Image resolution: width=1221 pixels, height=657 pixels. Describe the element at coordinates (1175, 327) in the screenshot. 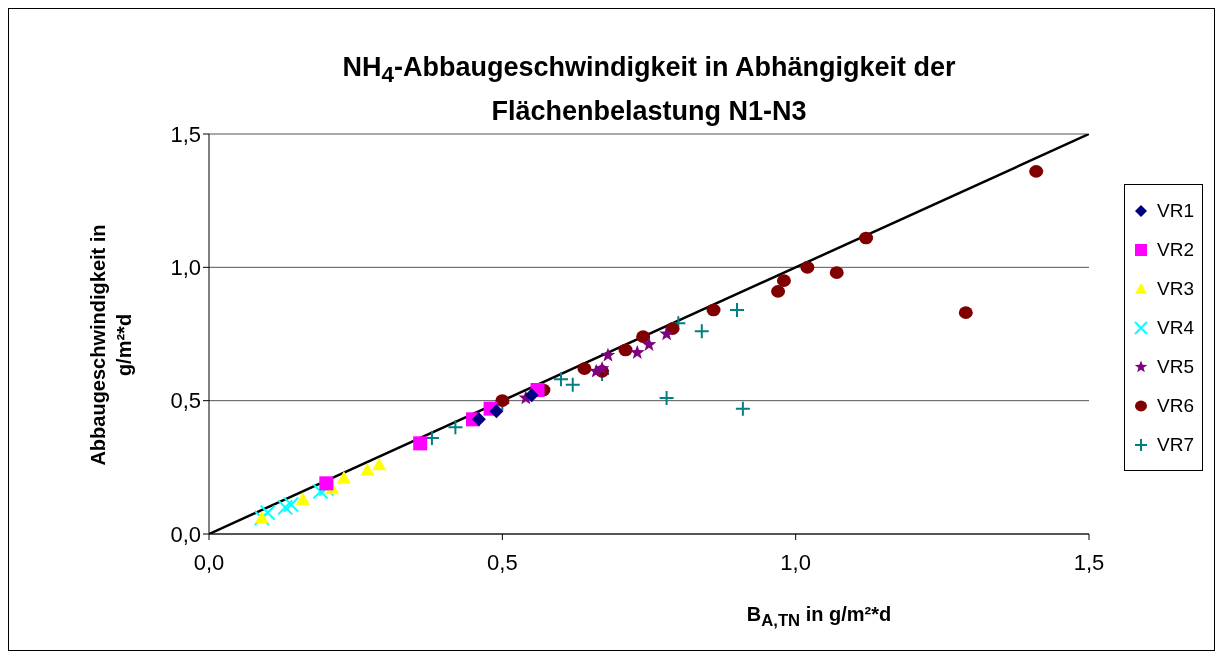

I see `legend-label: VR4` at that location.